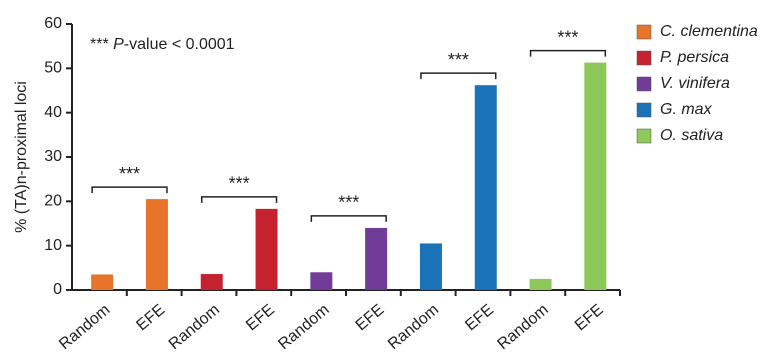 The width and height of the screenshot is (778, 358). I want to click on legend-label: O. sativa, so click(691, 135).